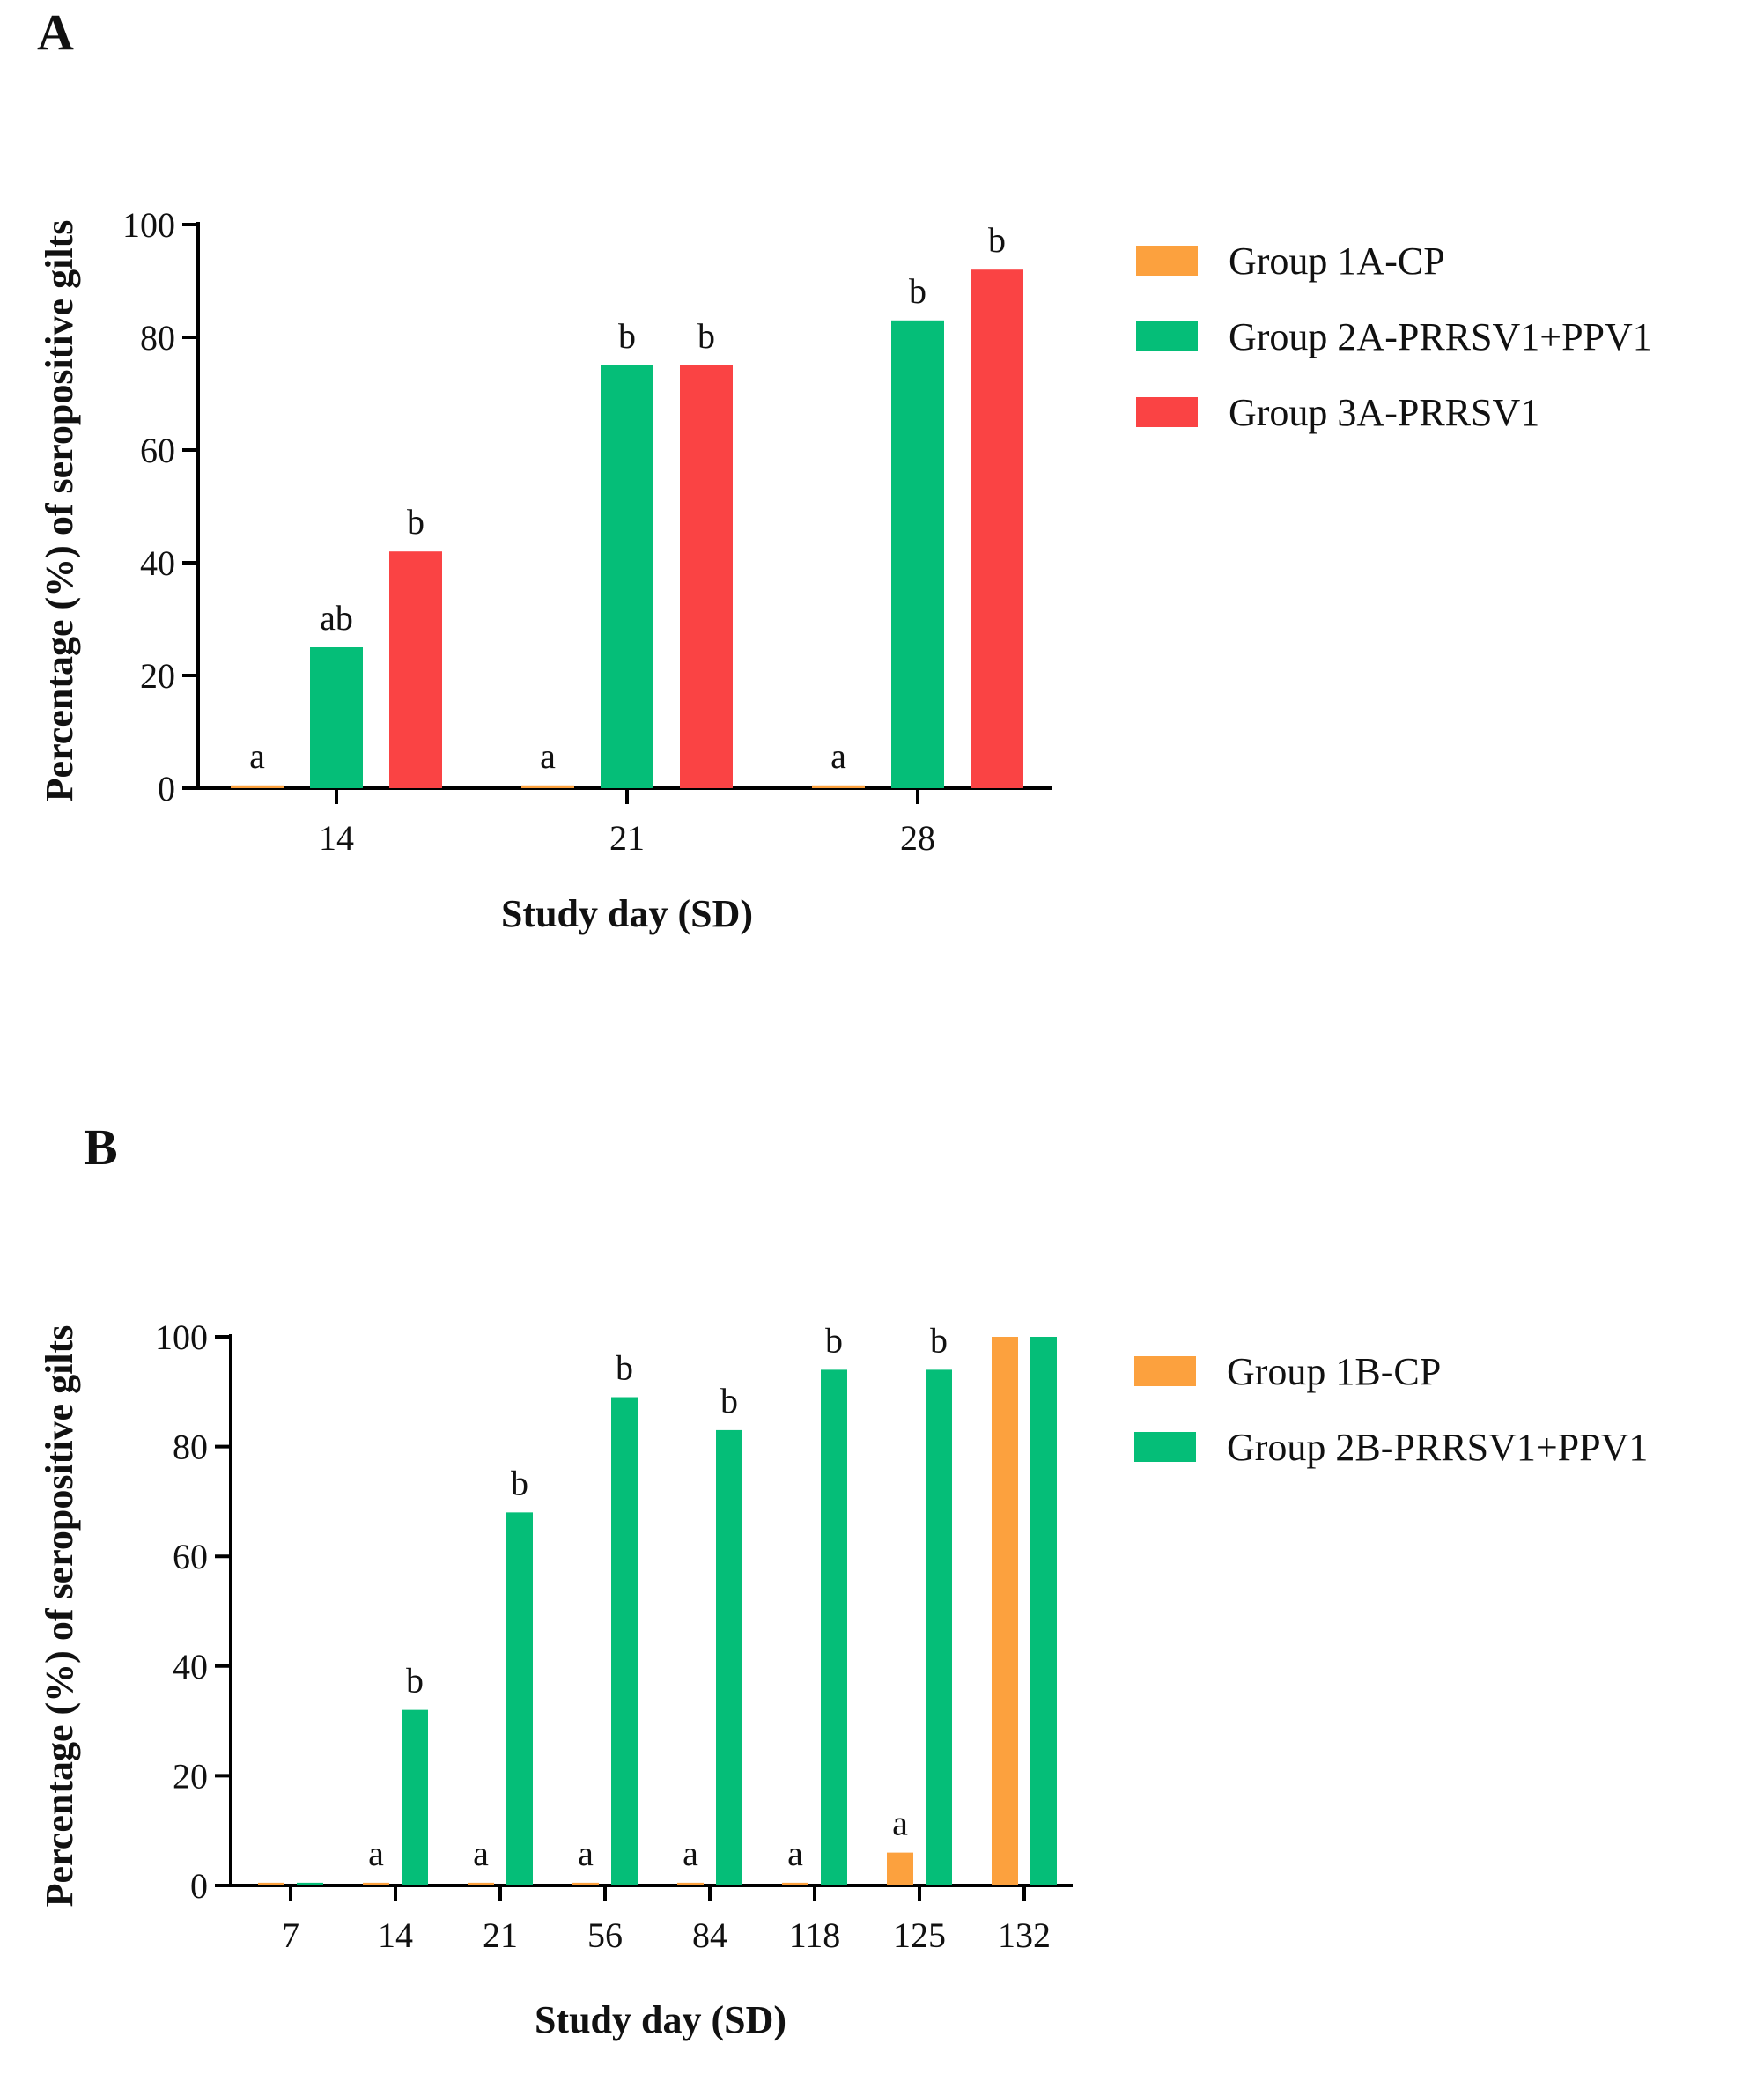 Image resolution: width=1764 pixels, height=2081 pixels. I want to click on panel-a-legend-label: Group 3A-PRRSV1, so click(1384, 412).